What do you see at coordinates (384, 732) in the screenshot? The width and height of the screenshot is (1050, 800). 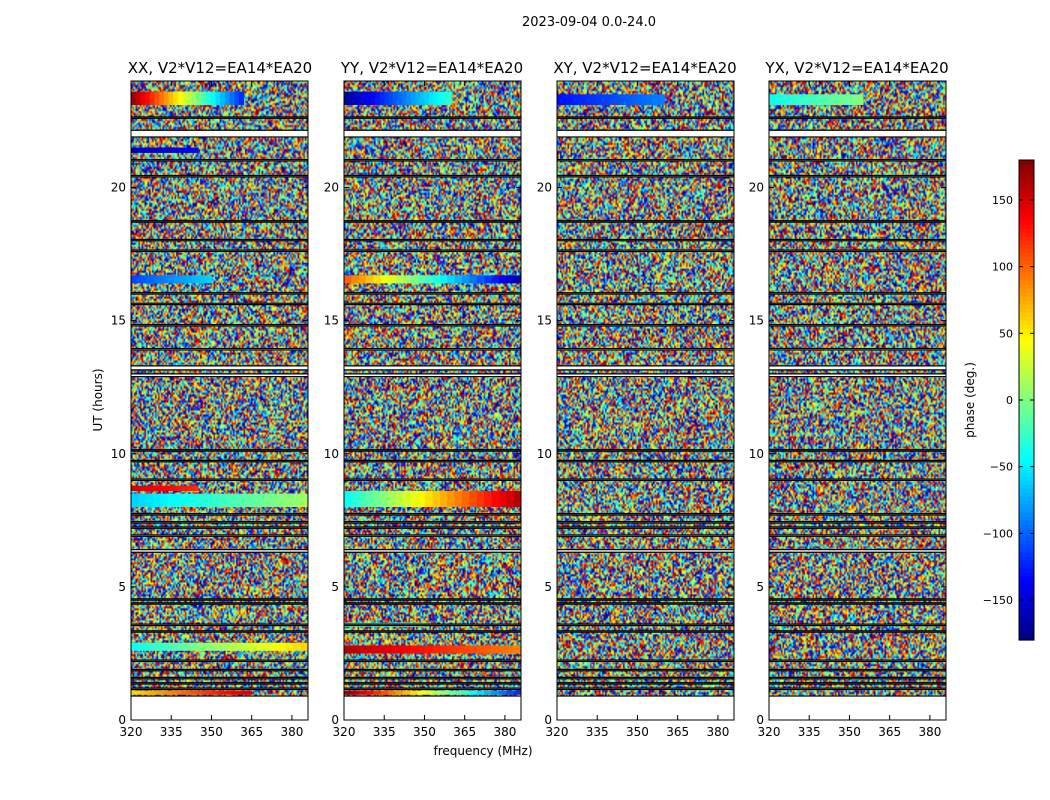 I see `x-tick-label: 335` at bounding box center [384, 732].